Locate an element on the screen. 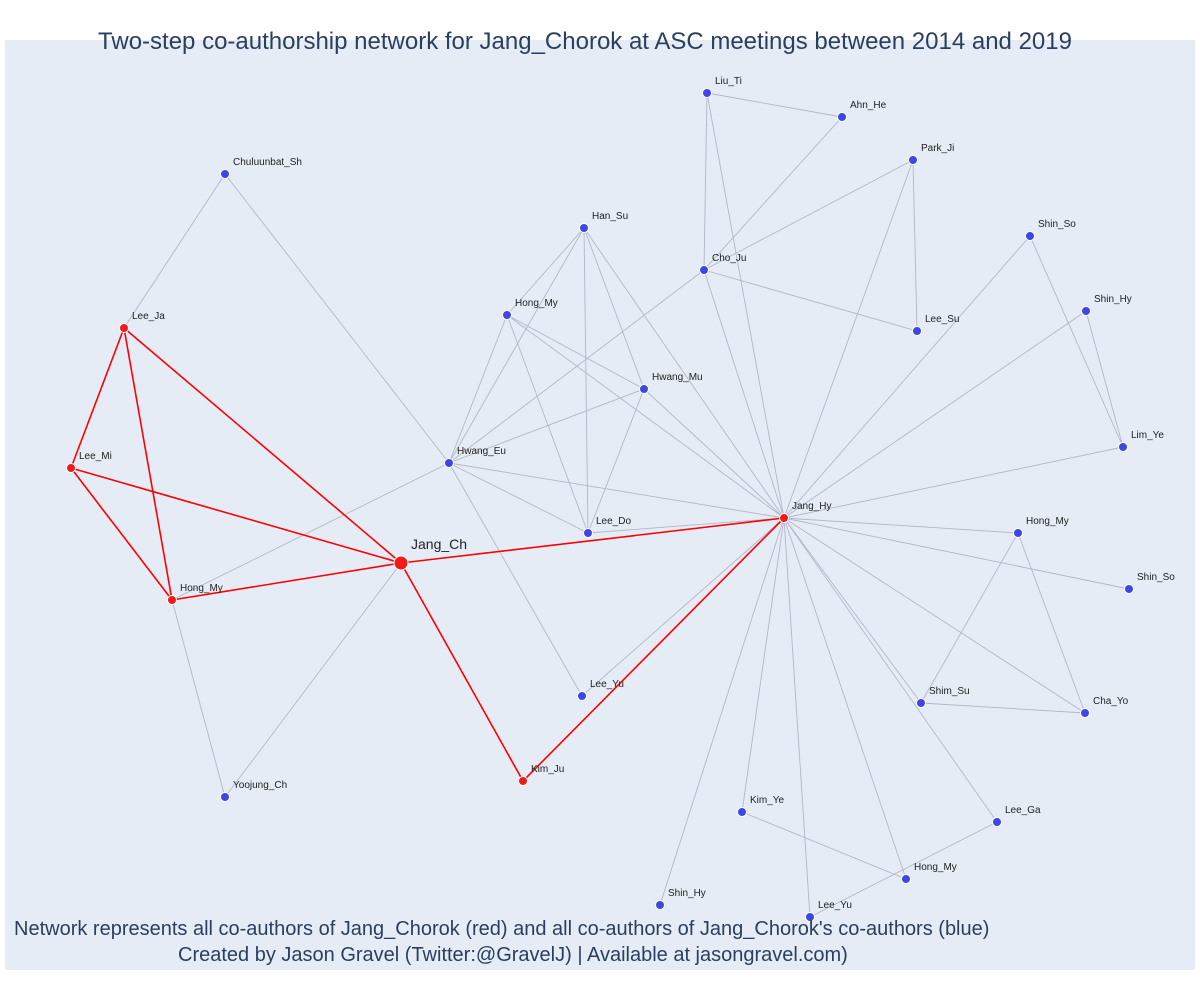 The width and height of the screenshot is (1200, 1000). node-label-shin_hy_t: Shin_Hy is located at coordinates (1113, 299).